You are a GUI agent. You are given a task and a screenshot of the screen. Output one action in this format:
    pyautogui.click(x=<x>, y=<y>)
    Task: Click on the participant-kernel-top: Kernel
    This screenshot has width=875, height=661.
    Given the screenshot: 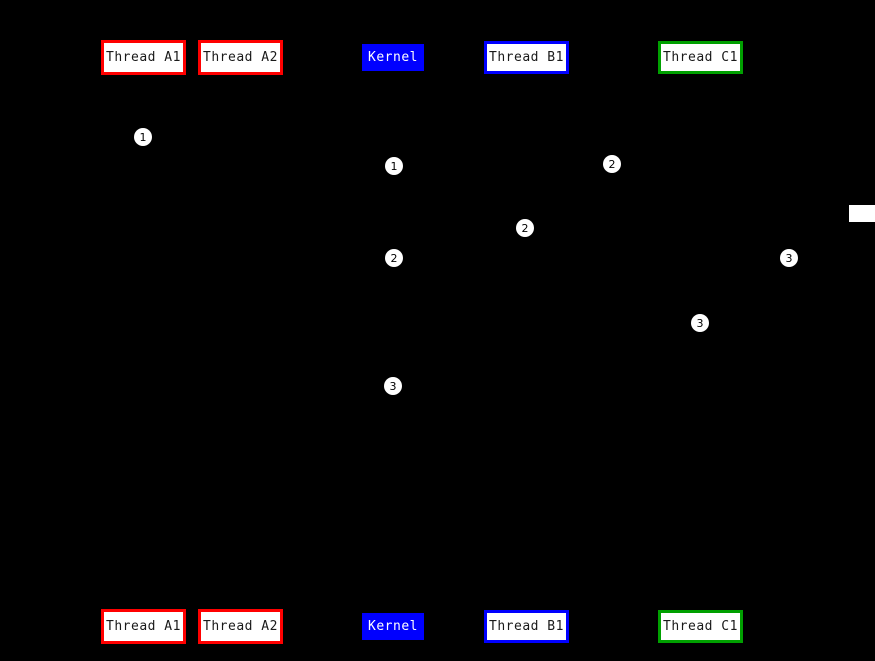 What is the action you would take?
    pyautogui.click(x=393, y=57)
    